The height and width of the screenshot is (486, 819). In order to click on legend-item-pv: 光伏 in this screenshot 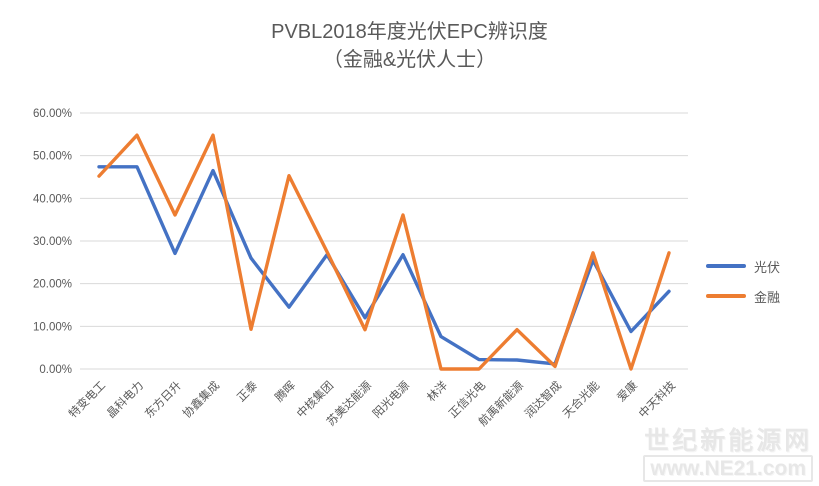, I will do `click(743, 266)`.